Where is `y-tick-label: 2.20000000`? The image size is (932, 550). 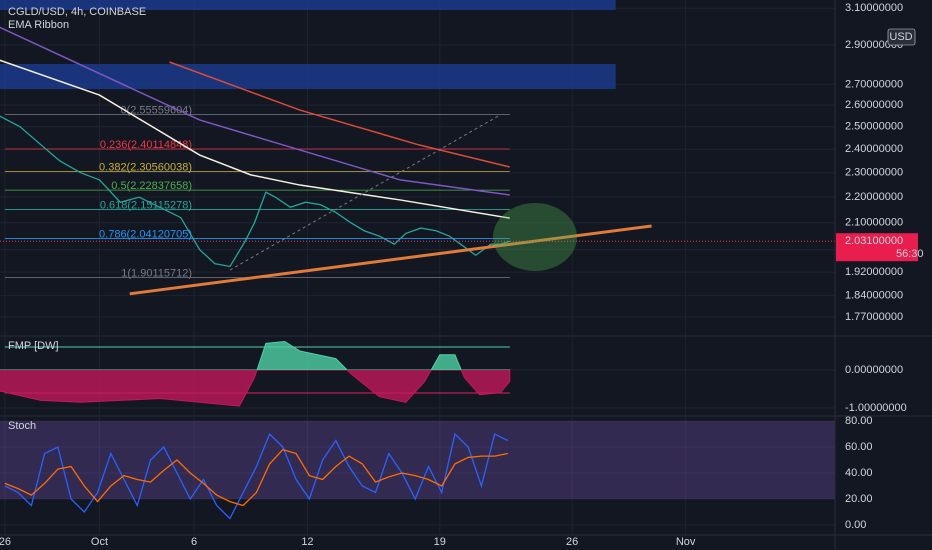
y-tick-label: 2.20000000 is located at coordinates (874, 197).